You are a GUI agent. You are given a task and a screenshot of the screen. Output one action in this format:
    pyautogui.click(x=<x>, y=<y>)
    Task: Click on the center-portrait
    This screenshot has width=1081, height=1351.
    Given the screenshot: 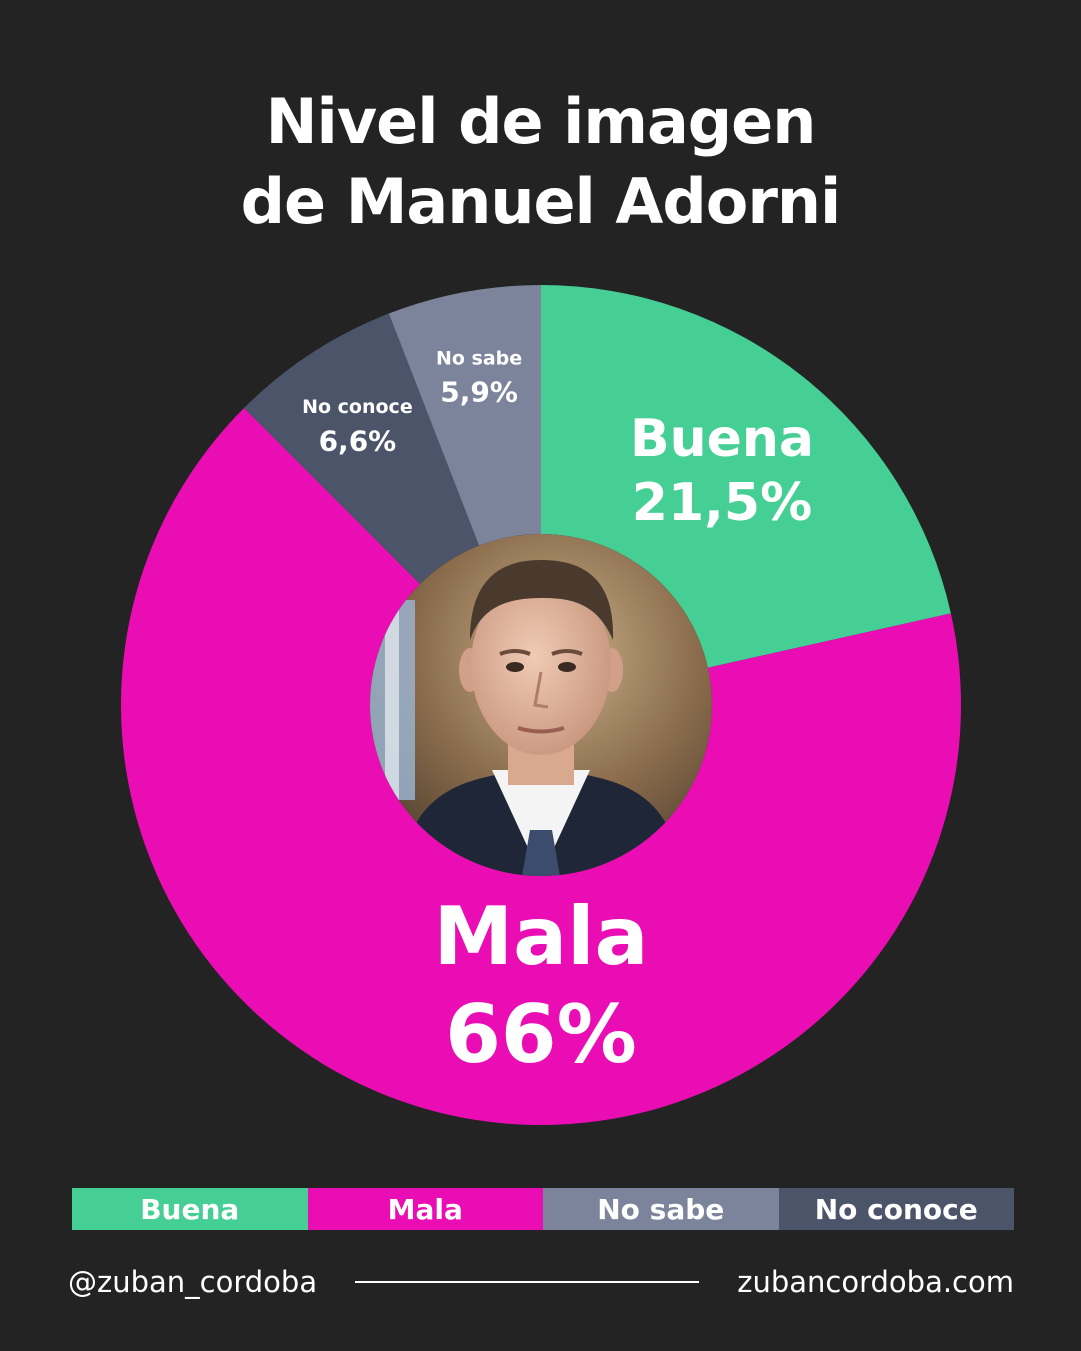 What is the action you would take?
    pyautogui.click(x=541, y=705)
    